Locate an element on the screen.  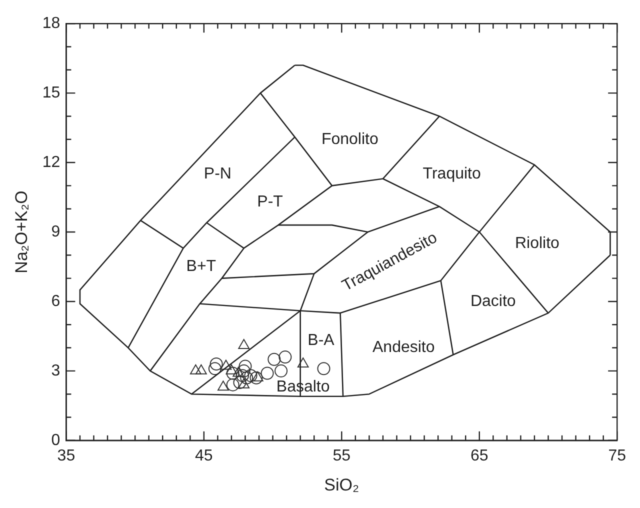
y-tick-label: 6 is located at coordinates (55, 301).